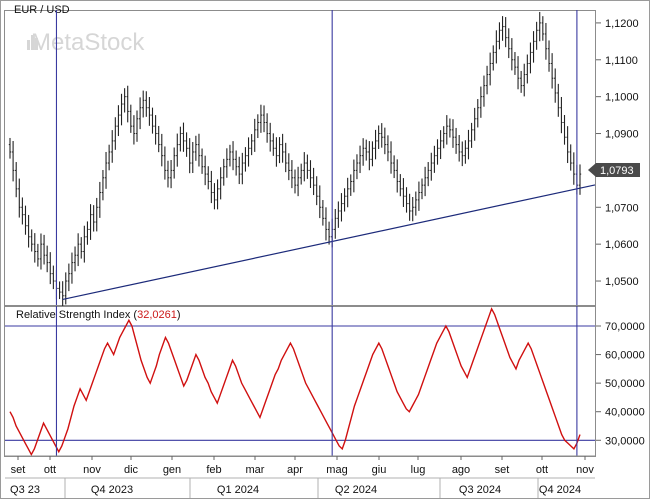 Image resolution: width=650 pixels, height=504 pixels. What do you see at coordinates (625, 384) in the screenshot?
I see `rsi-tick-label: 50,0000` at bounding box center [625, 384].